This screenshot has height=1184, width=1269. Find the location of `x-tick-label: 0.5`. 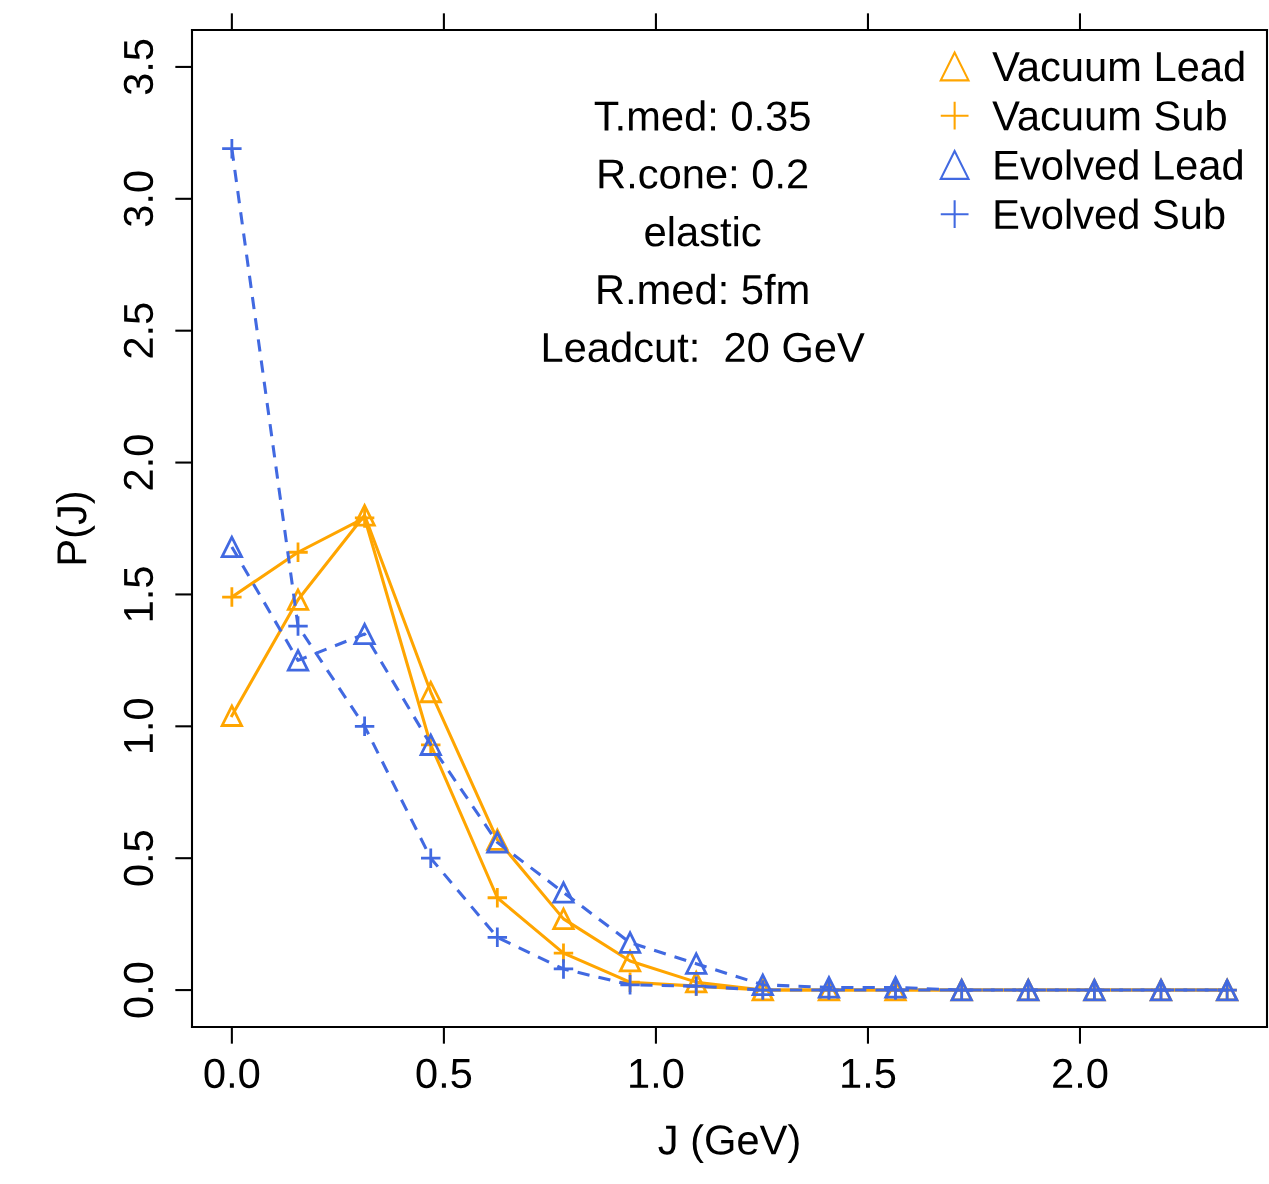

x-tick-label: 0.5 is located at coordinates (444, 1073).